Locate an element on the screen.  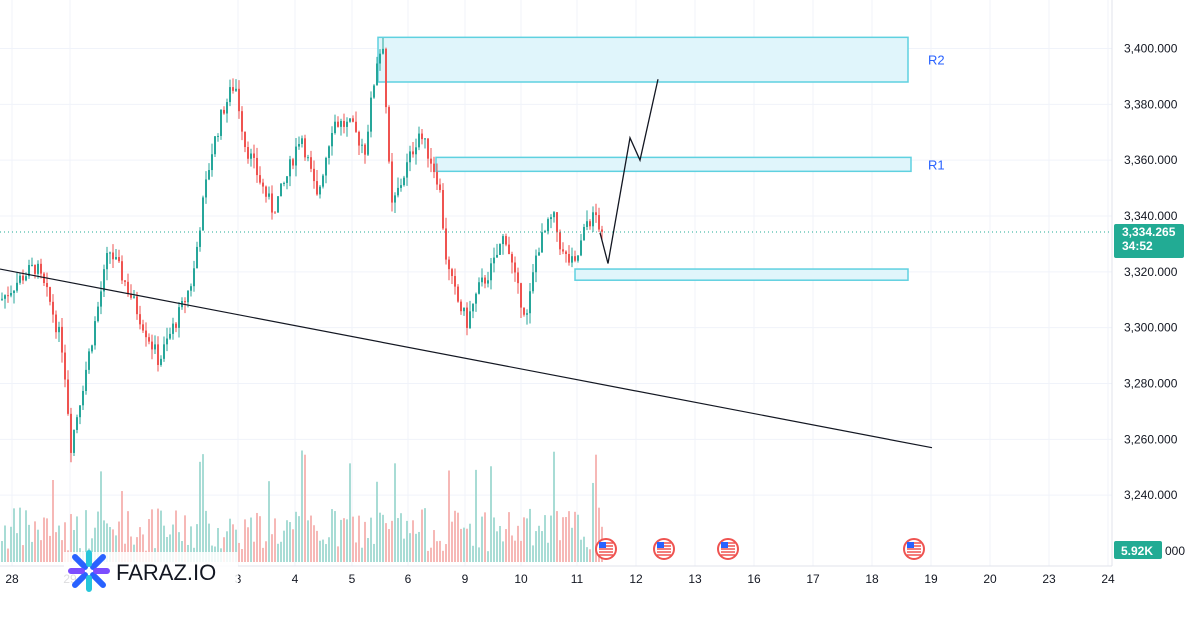
date-tick-label: 19 is located at coordinates (931, 579).